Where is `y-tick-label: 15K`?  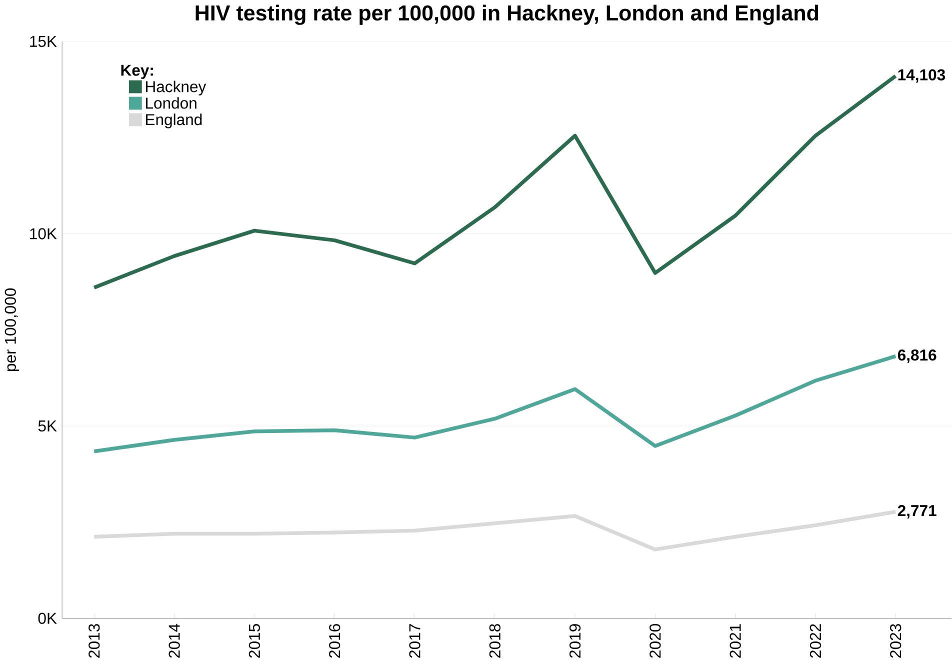
y-tick-label: 15K is located at coordinates (43, 41).